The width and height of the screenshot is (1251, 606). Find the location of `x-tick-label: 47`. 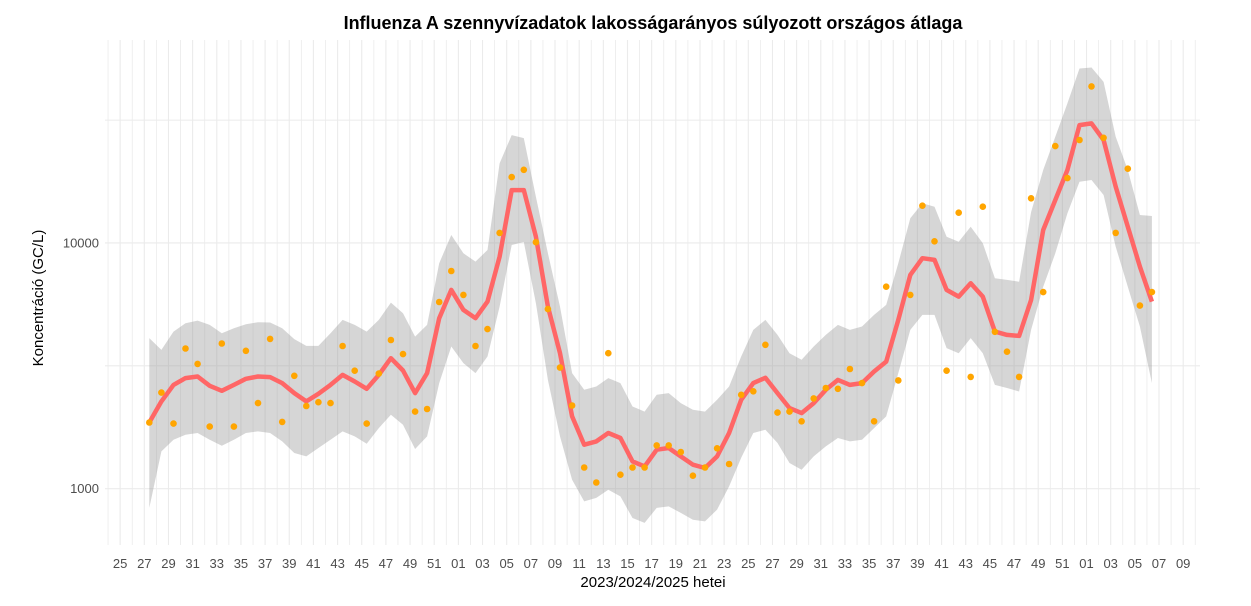

x-tick-label: 47 is located at coordinates (386, 563).